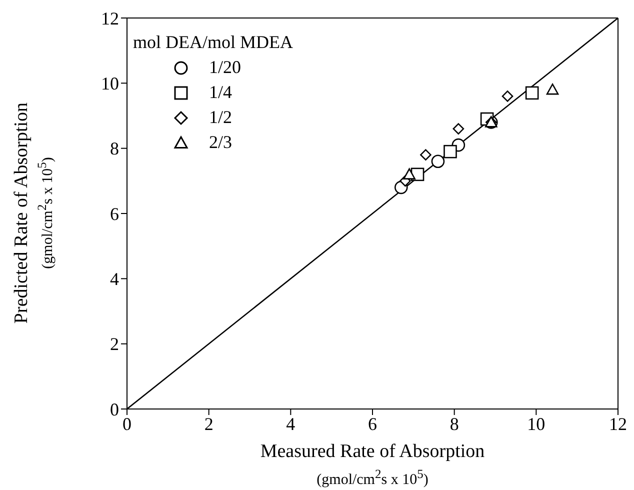 This screenshot has height=490, width=634. What do you see at coordinates (114, 279) in the screenshot?
I see `y-tick-label: 4` at bounding box center [114, 279].